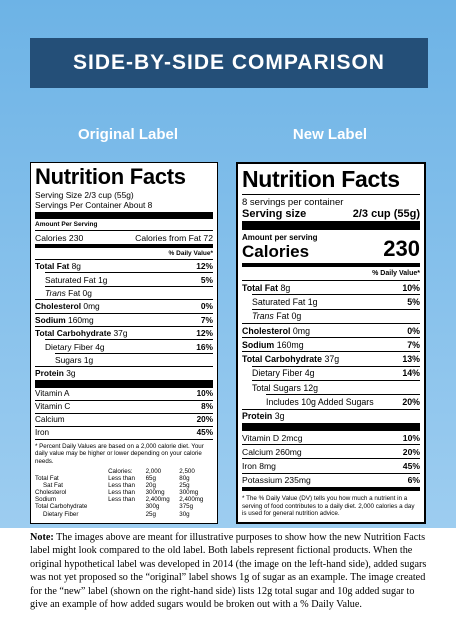 This screenshot has height=634, width=456. I want to click on dv-table-row: Total Carbohydrate 300g 375g, so click(124, 506).